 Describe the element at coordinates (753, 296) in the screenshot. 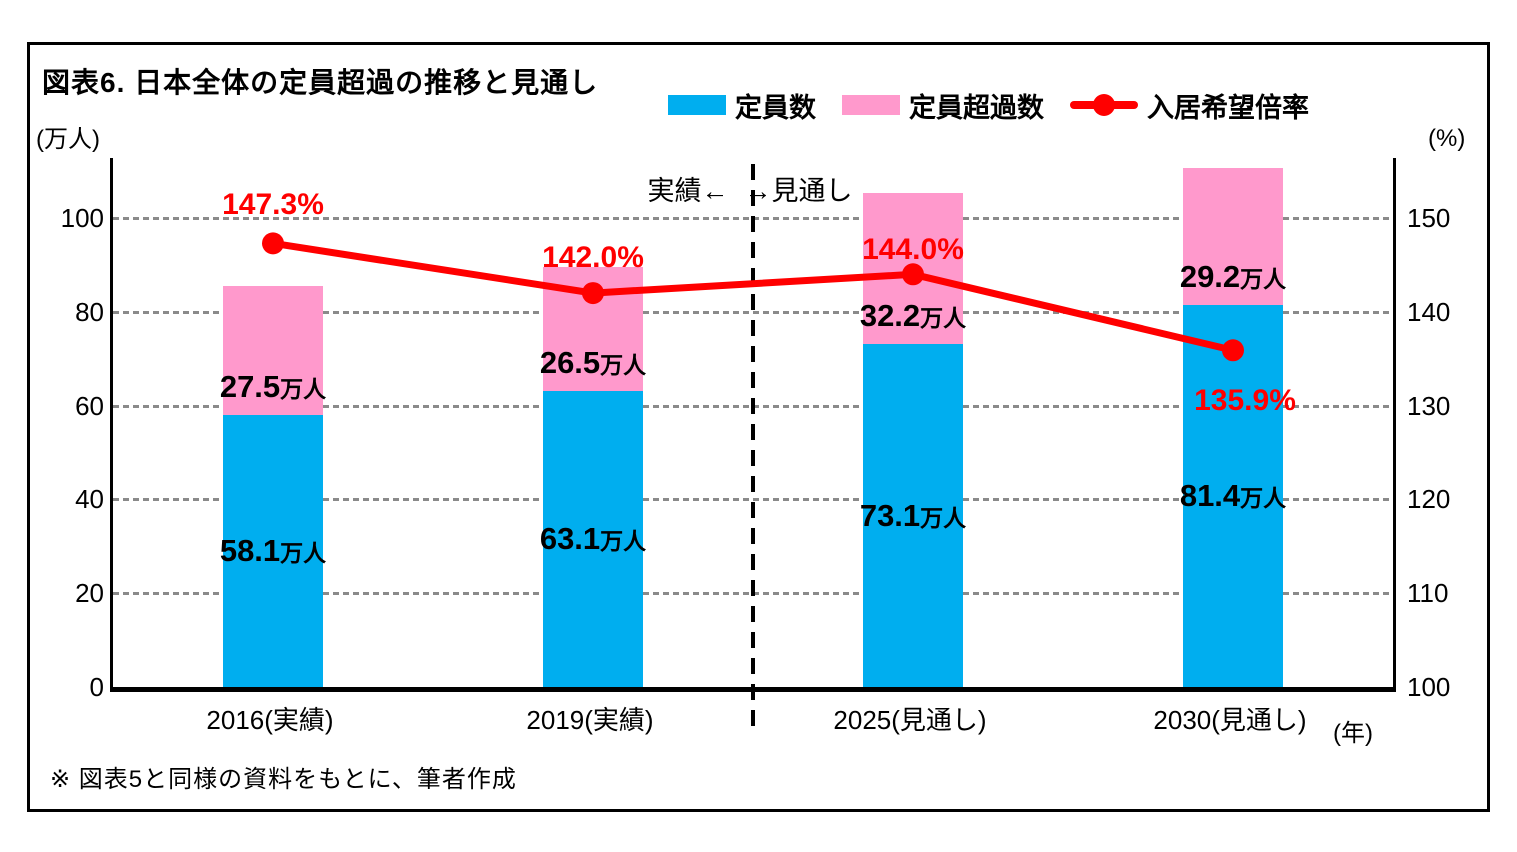

I see `ratio-line` at that location.